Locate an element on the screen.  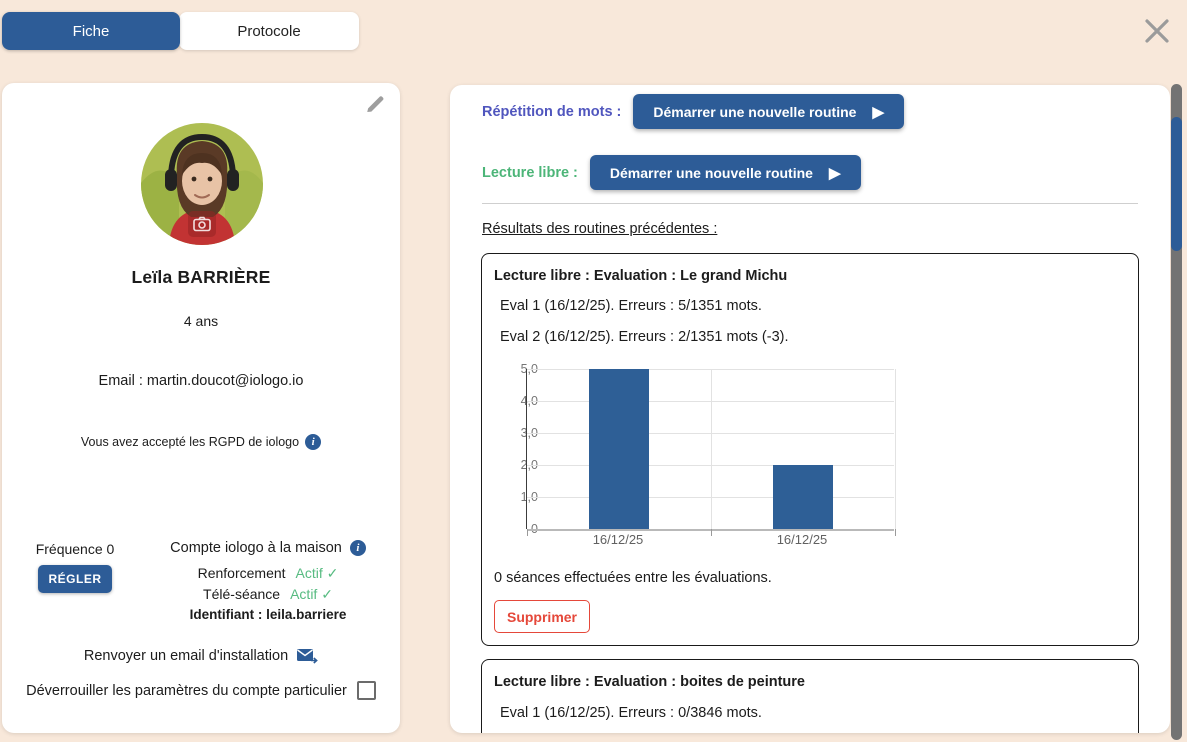
tab-fiche: Fiche is located at coordinates (91, 31).